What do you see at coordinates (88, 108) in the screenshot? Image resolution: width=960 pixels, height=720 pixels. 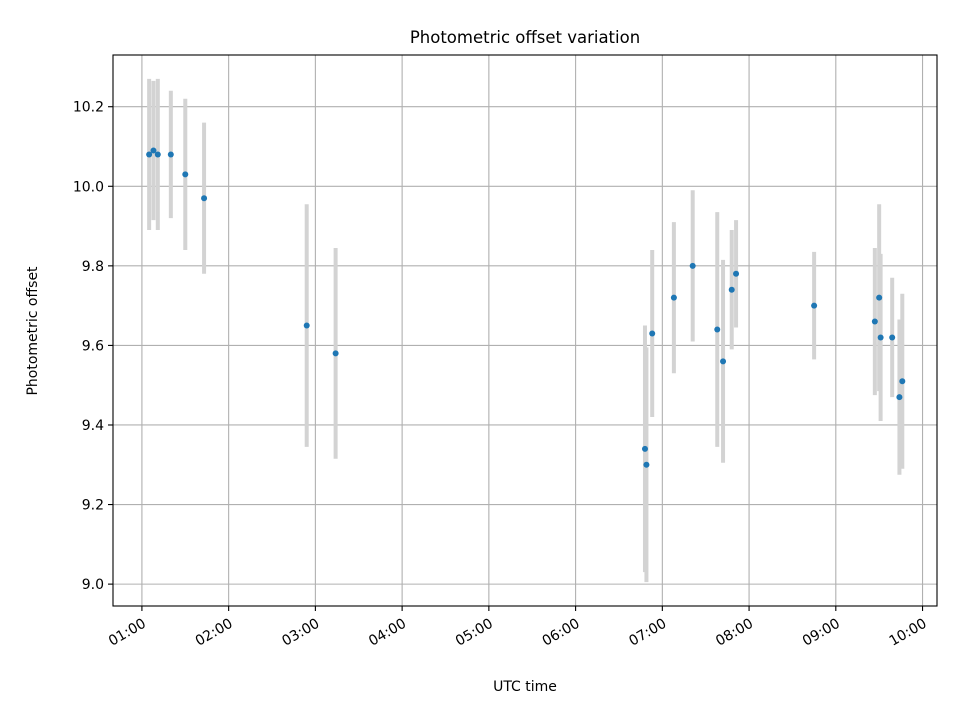 I see `y-tick-label: 10.2` at bounding box center [88, 108].